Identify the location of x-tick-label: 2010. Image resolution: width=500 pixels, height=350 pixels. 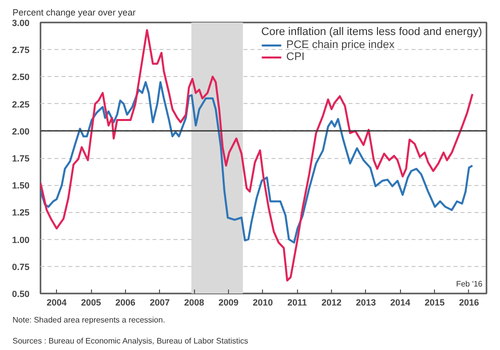
(262, 303).